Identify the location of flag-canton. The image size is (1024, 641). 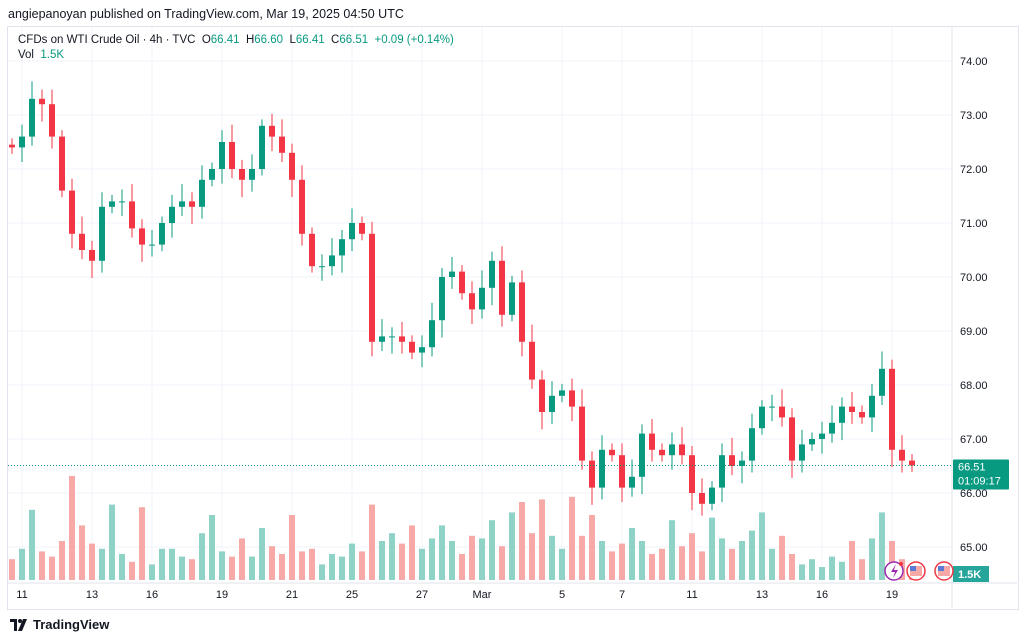
(913, 568).